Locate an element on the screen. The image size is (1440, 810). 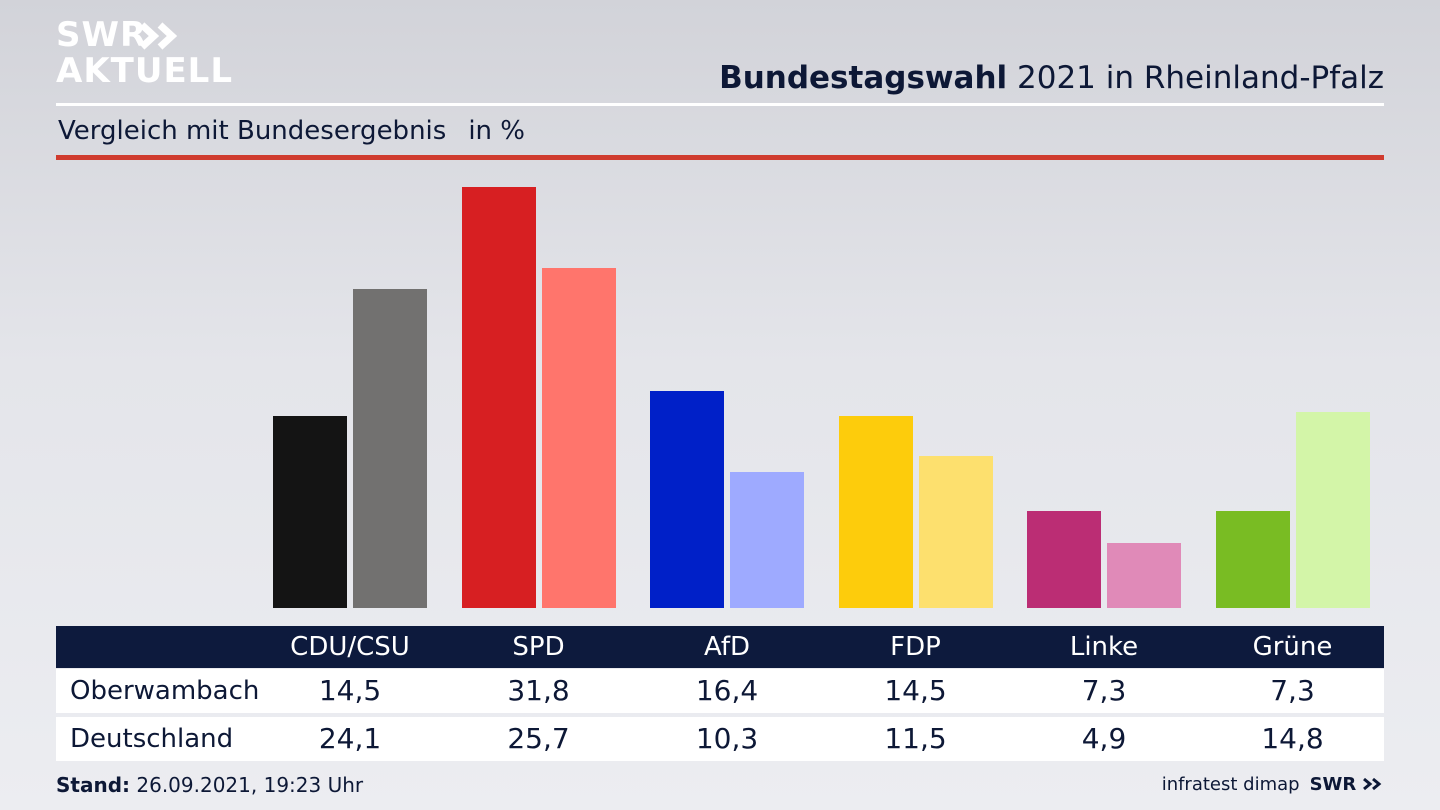
value-cdu-csu-oberwambach: 14,5 is located at coordinates (350, 690).